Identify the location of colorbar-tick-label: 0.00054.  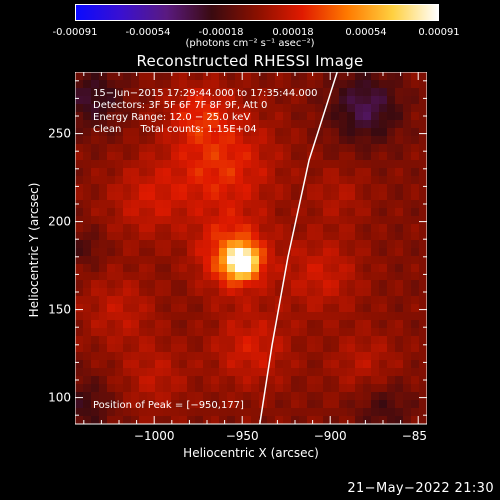
(366, 32).